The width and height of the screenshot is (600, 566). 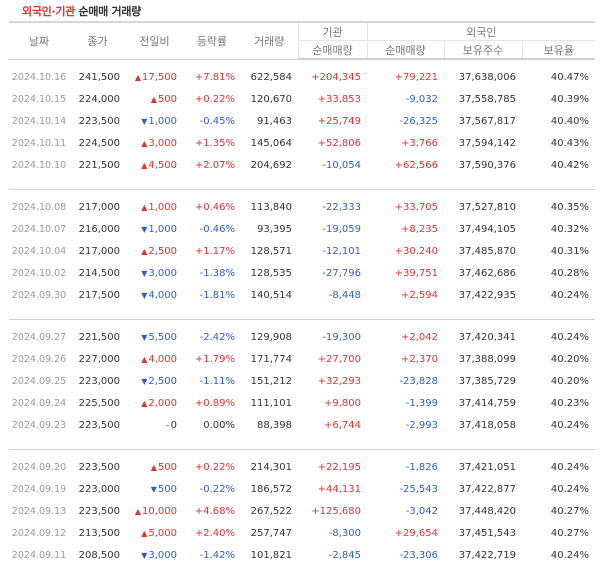 What do you see at coordinates (36, 11) in the screenshot?
I see `title-foreign: 외국인` at bounding box center [36, 11].